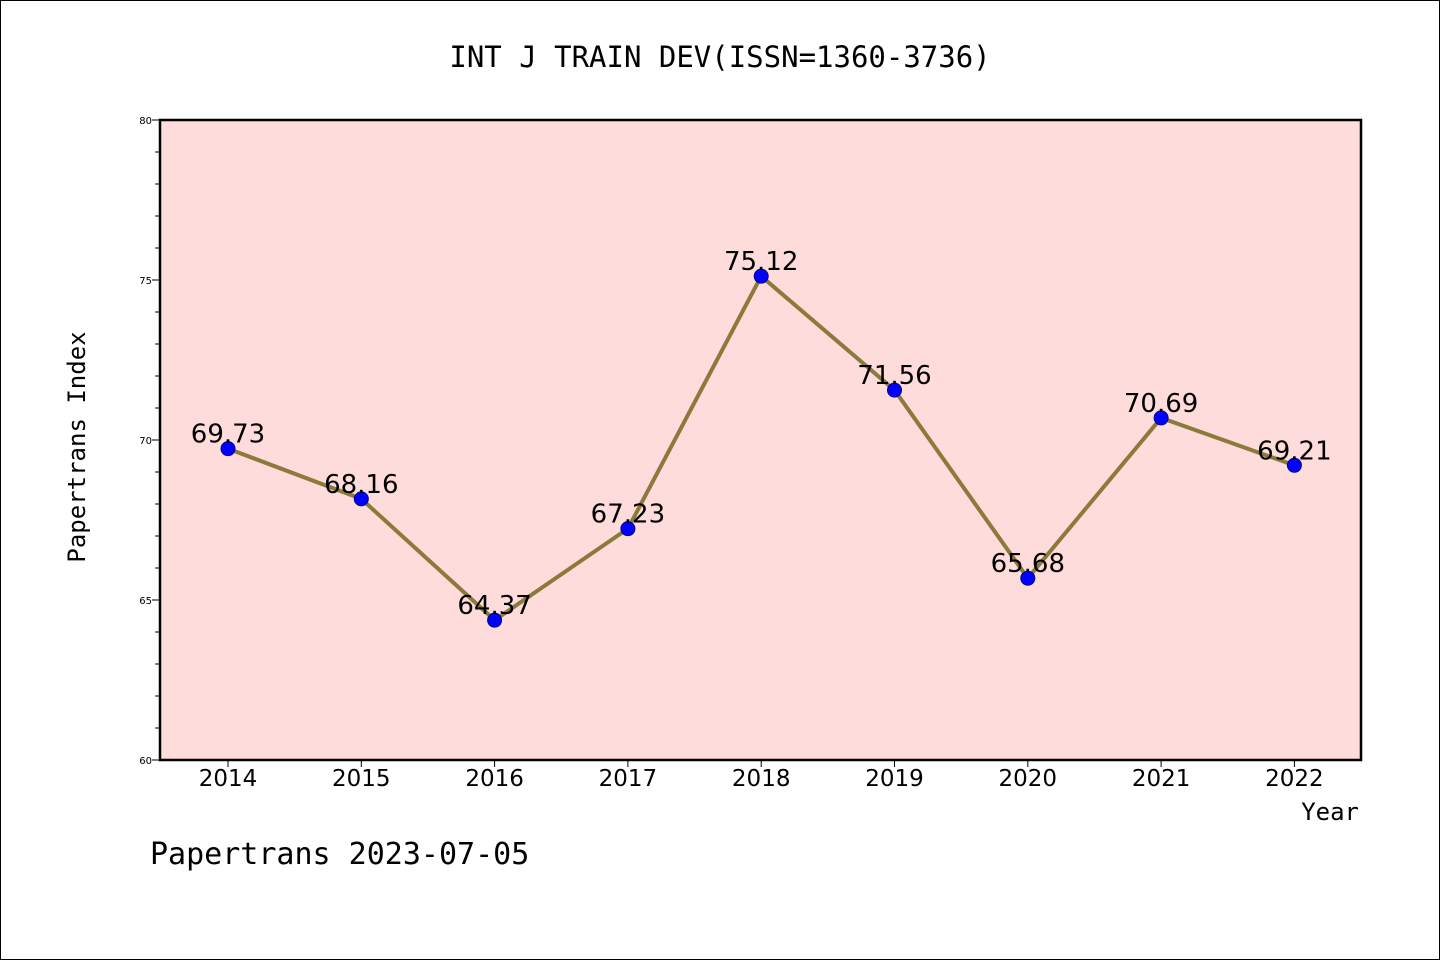 The height and width of the screenshot is (960, 1440). Describe the element at coordinates (145, 441) in the screenshot. I see `y-tick-label: 70` at that location.